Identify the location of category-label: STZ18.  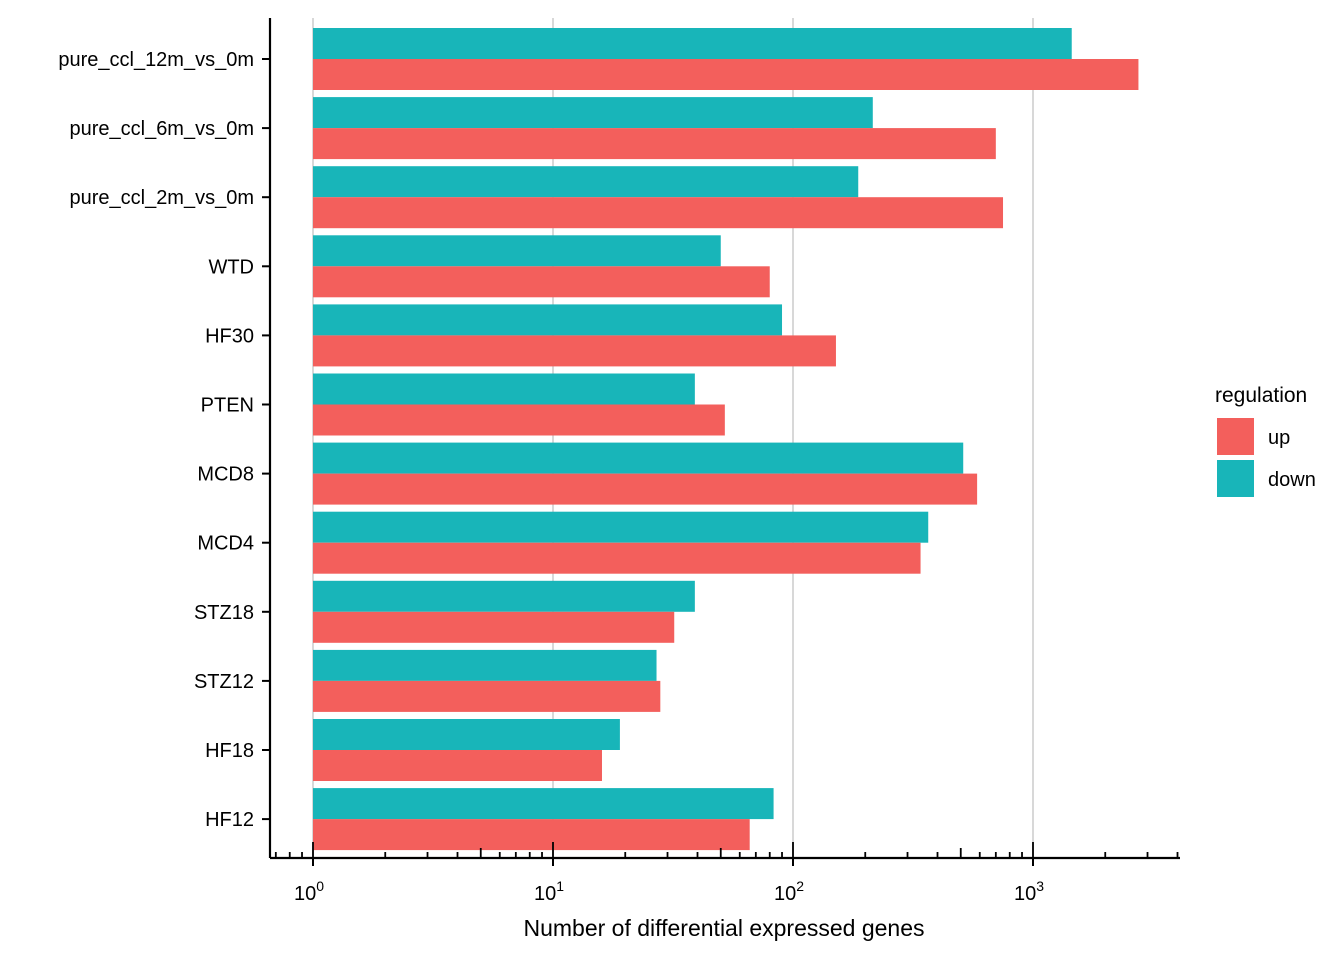
(224, 613).